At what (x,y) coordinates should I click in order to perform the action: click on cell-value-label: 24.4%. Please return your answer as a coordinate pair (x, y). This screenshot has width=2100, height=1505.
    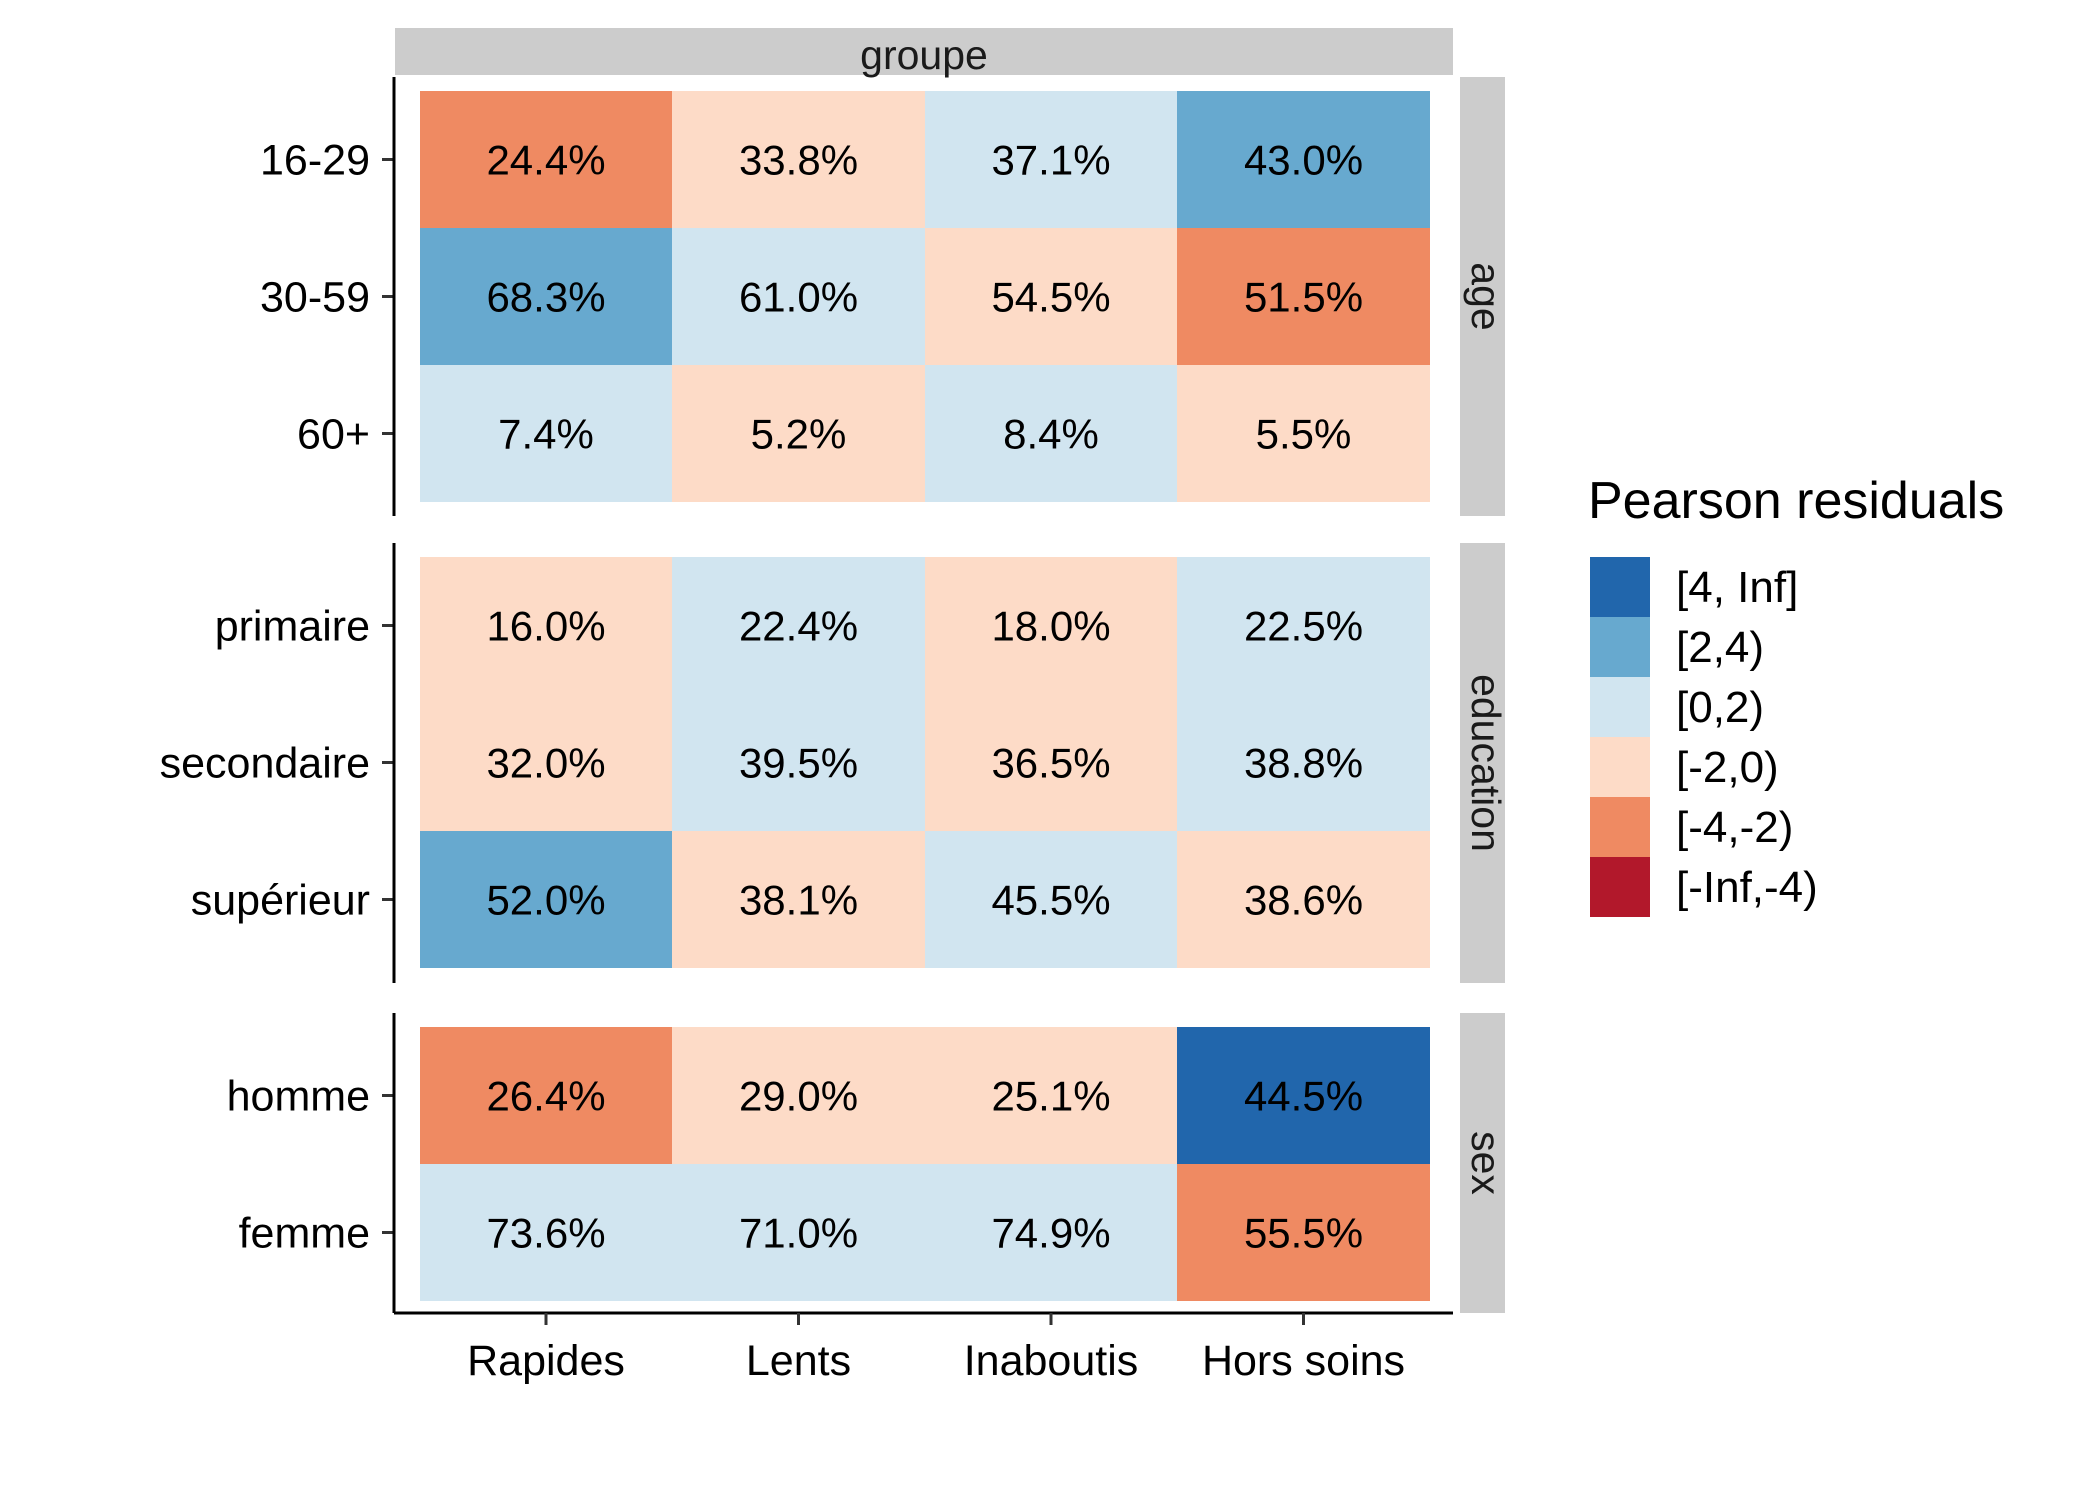
    Looking at the image, I should click on (545, 160).